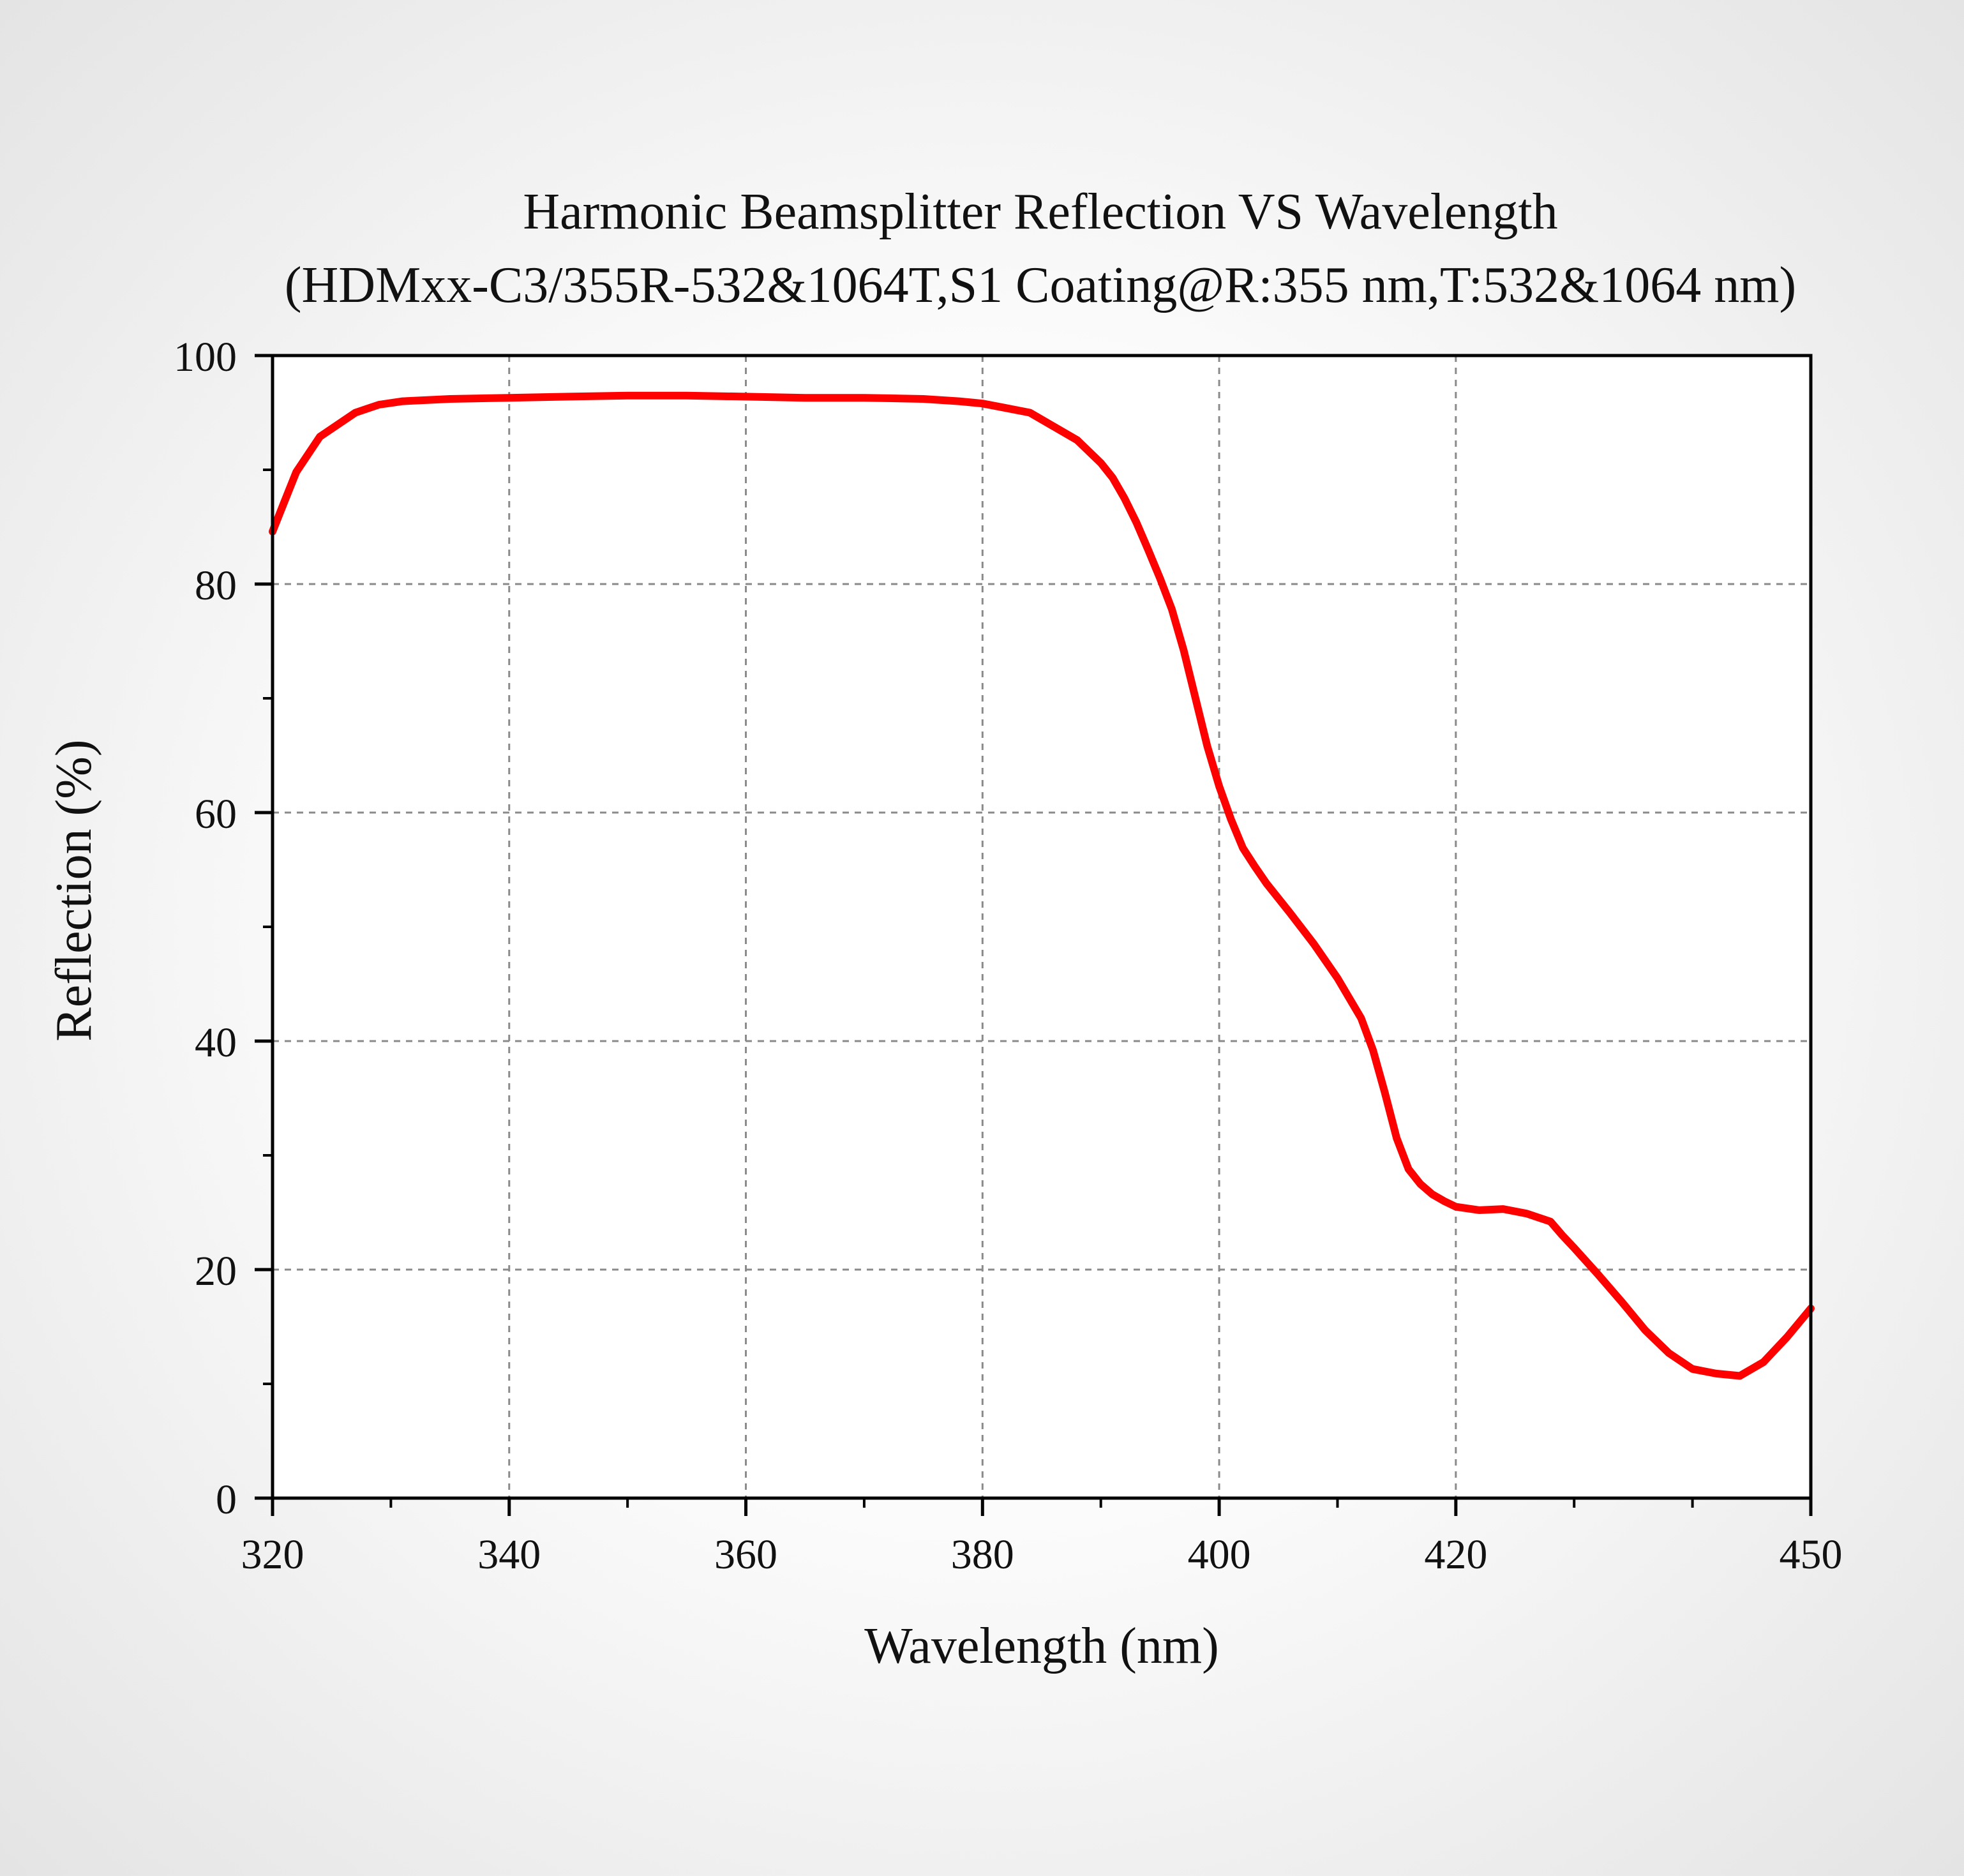 This screenshot has height=1876, width=1964. Describe the element at coordinates (74, 890) in the screenshot. I see `y-axis-label: Reflection (%)` at that location.